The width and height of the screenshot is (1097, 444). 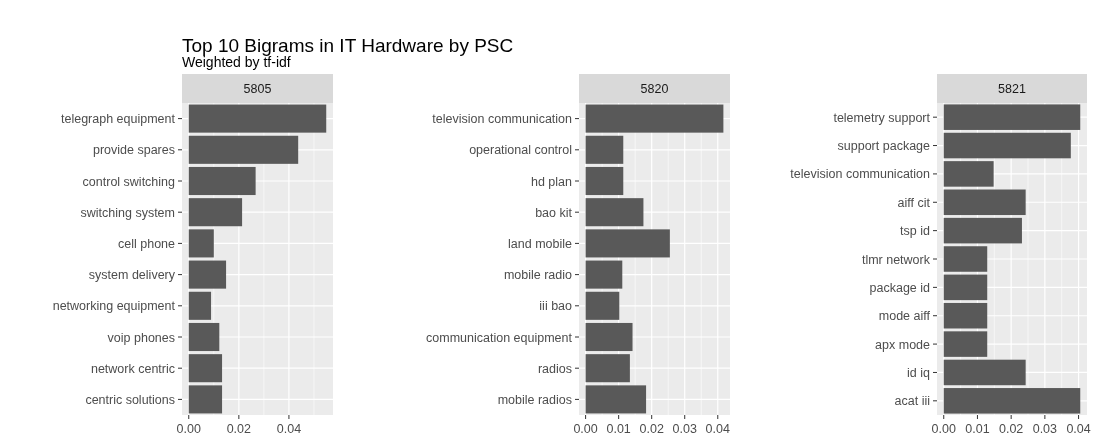 What do you see at coordinates (534, 399) in the screenshot?
I see `y-tick-label: mobile radios` at bounding box center [534, 399].